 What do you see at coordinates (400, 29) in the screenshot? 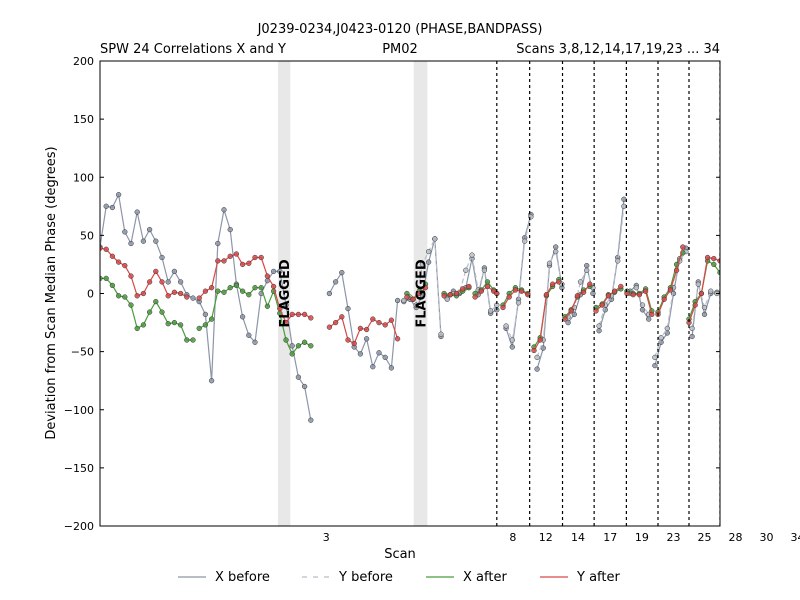
I see `chart-title: J0239-0234,J0423-0120 (PHASE,BANDPASS)` at bounding box center [400, 29].